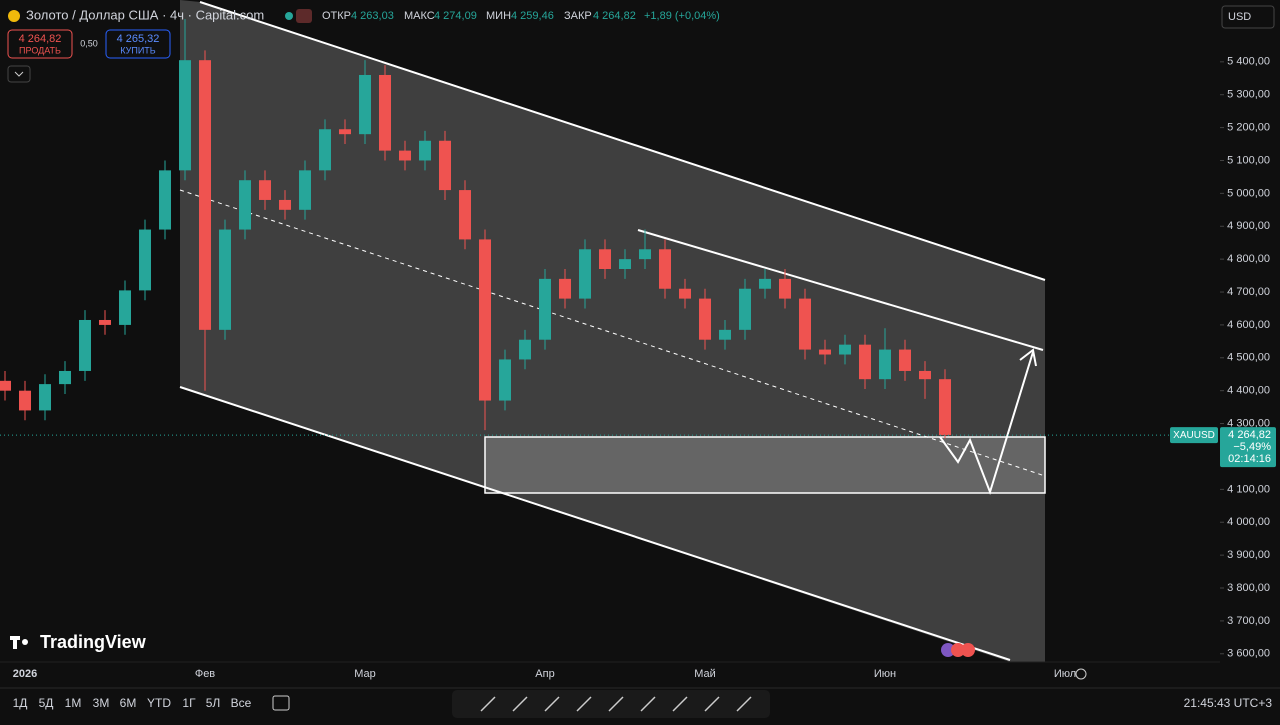  I want to click on price-tag-countdown: 02:14:16, so click(1249, 459).